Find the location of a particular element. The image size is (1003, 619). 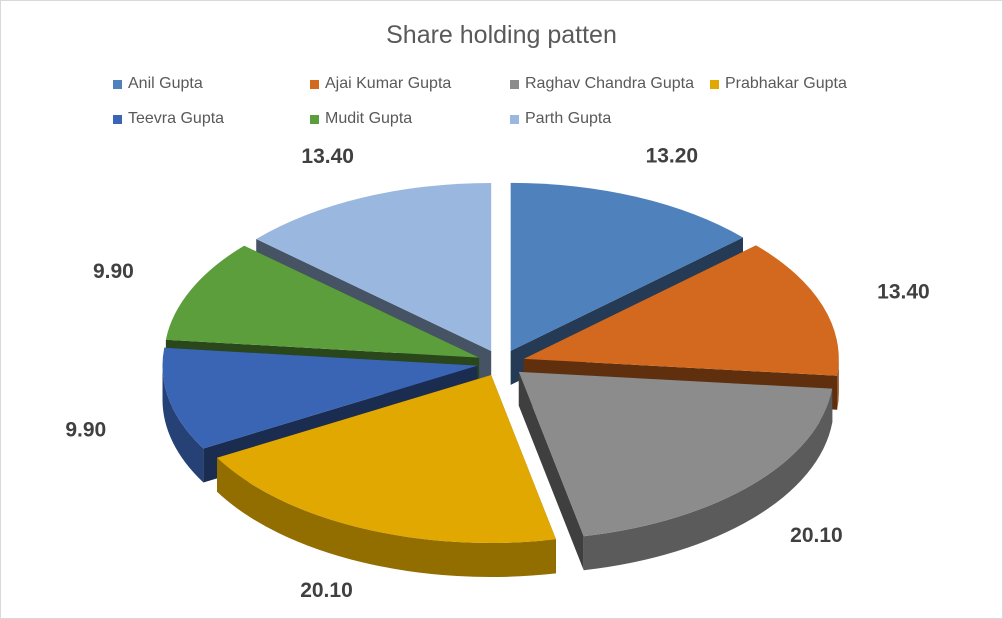

legend-label: Anil Gupta is located at coordinates (165, 83).